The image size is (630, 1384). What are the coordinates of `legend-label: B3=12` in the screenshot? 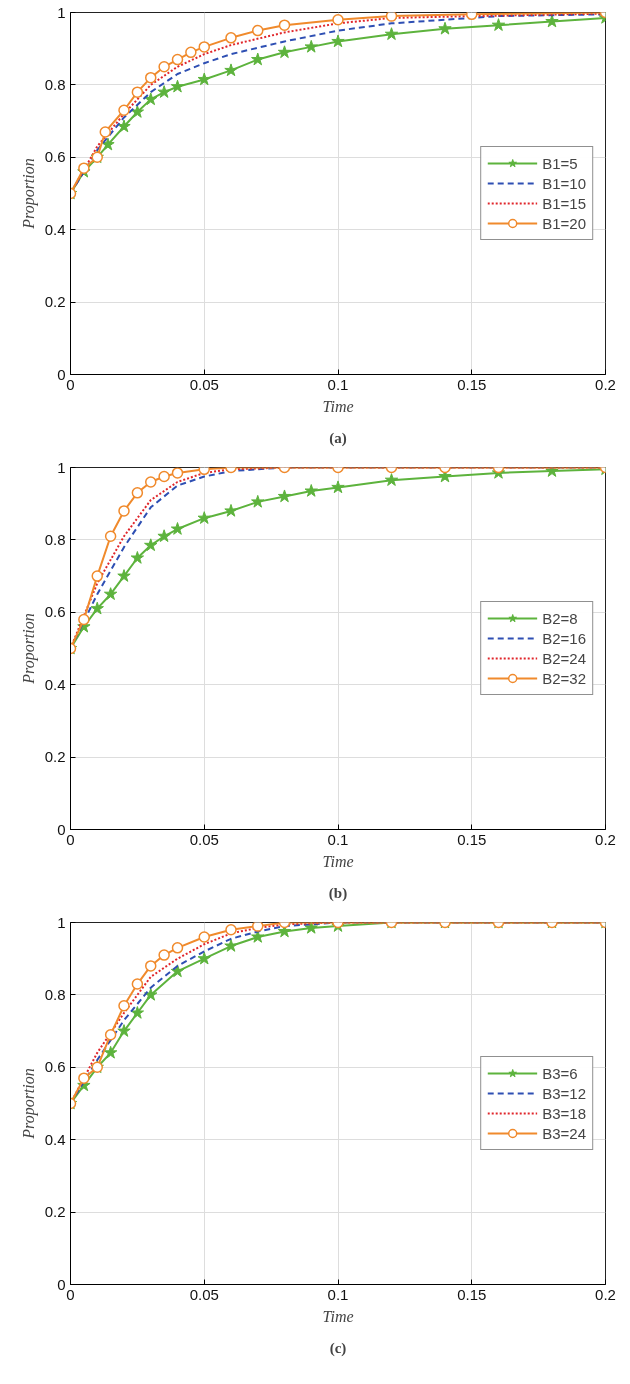 It's located at (564, 1093).